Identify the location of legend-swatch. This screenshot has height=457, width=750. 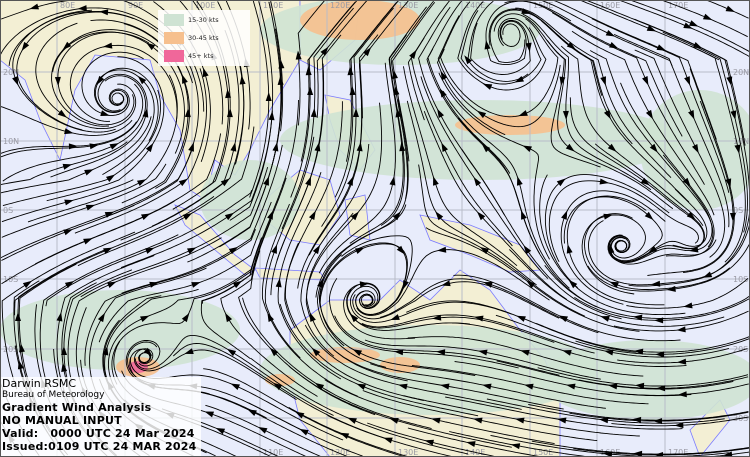
(174, 19).